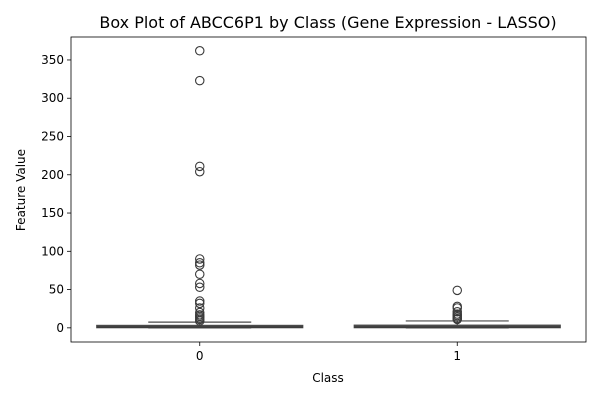 This screenshot has width=600, height=400. What do you see at coordinates (52, 98) in the screenshot?
I see `y-tick-label: 300` at bounding box center [52, 98].